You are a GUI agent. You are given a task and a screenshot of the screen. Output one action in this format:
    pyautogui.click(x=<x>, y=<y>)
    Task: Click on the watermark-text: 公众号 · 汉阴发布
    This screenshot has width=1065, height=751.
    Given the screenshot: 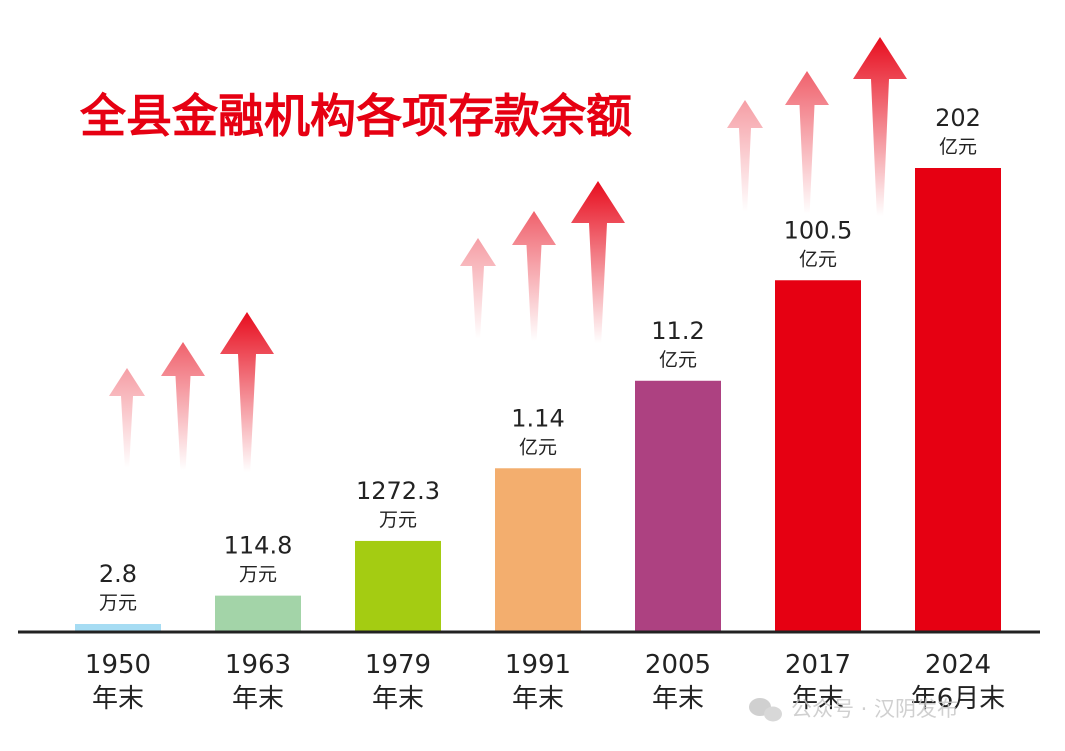 What is the action you would take?
    pyautogui.click(x=874, y=709)
    